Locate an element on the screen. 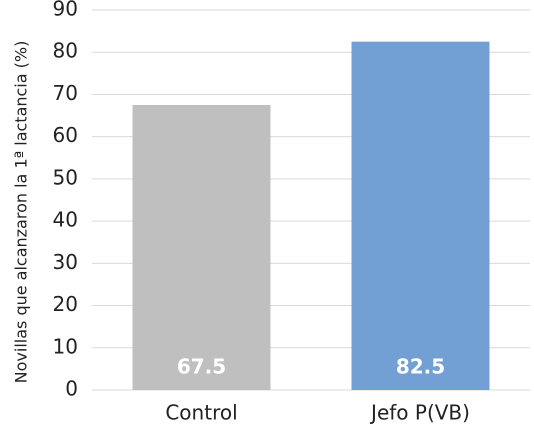 This screenshot has width=534, height=432. y-tick-label: 80 is located at coordinates (65, 51).